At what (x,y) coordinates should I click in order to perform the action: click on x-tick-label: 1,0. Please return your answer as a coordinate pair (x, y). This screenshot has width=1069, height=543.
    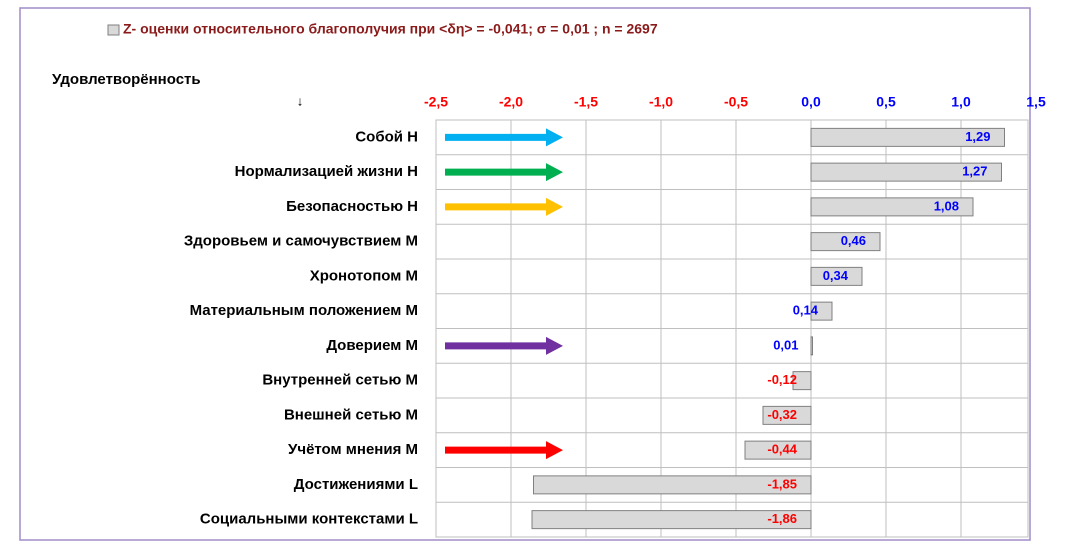
    Looking at the image, I should click on (961, 102).